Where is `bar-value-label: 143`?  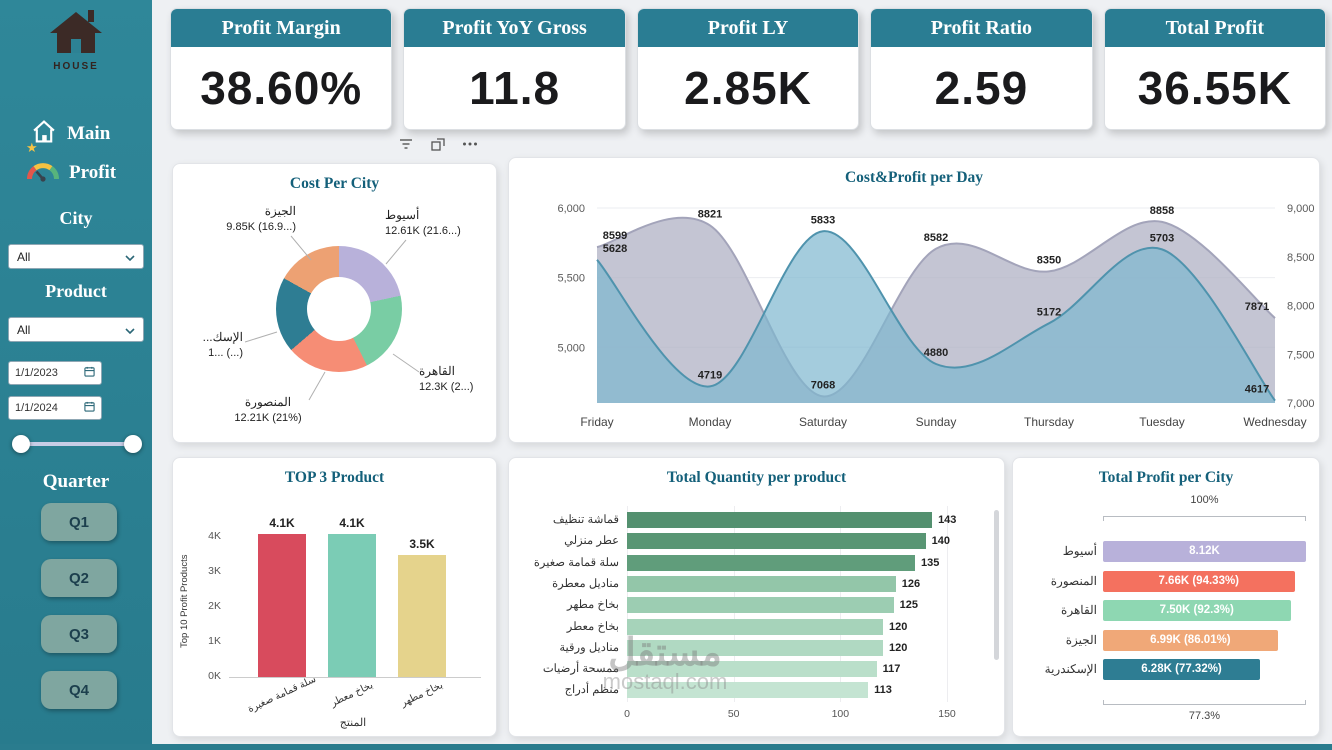
bar-value-label: 143 is located at coordinates (947, 520).